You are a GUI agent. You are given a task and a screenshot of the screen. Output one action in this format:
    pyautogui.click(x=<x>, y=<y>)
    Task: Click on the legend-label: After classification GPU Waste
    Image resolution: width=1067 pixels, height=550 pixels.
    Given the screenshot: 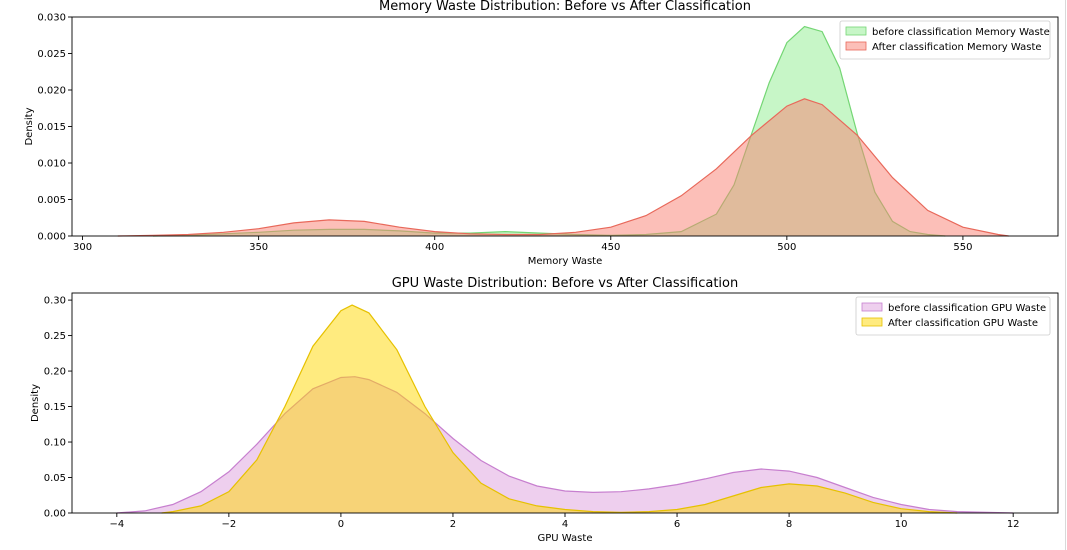 What is the action you would take?
    pyautogui.click(x=963, y=323)
    